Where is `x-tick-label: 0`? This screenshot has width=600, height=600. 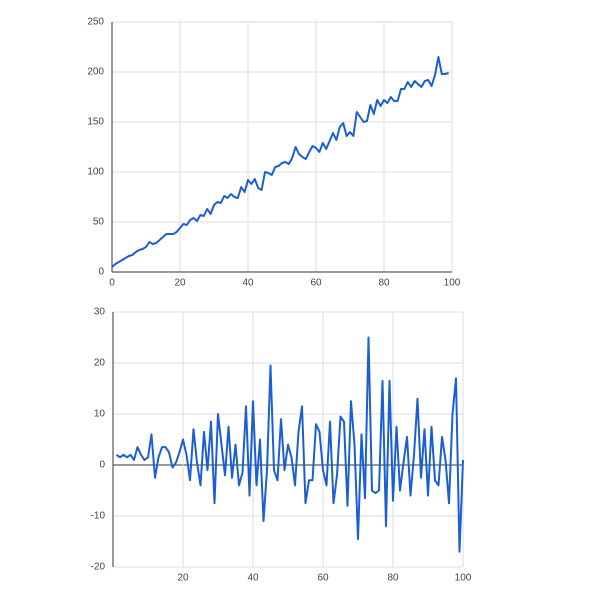 x-tick-label: 0 is located at coordinates (112, 283).